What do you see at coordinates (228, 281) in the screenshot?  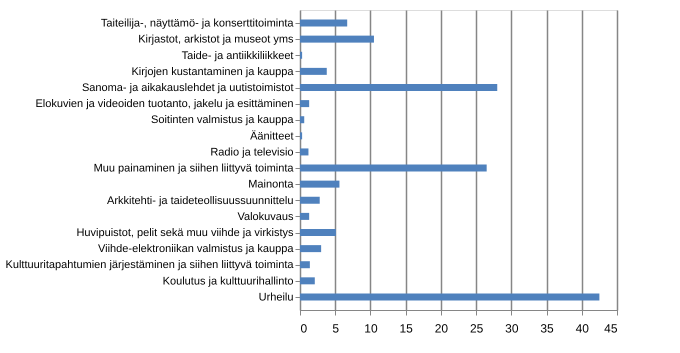 I see `y-tick-label: Koulutus ja kulttuurihallinto` at bounding box center [228, 281].